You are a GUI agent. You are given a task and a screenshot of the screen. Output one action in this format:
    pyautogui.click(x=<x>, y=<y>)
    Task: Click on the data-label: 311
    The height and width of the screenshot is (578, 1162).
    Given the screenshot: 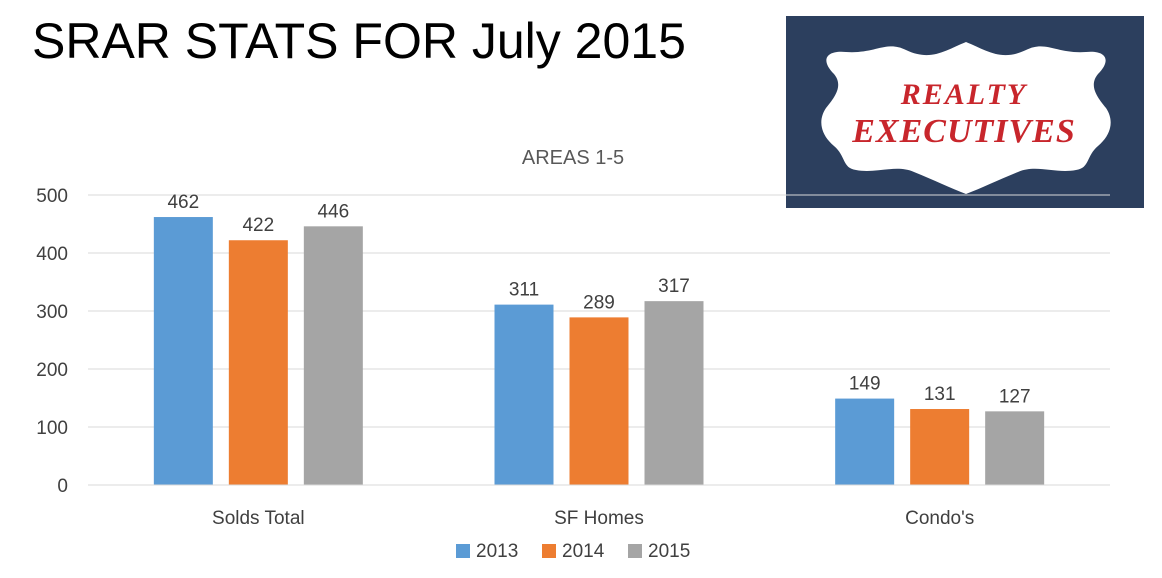 What is the action you would take?
    pyautogui.click(x=524, y=290)
    